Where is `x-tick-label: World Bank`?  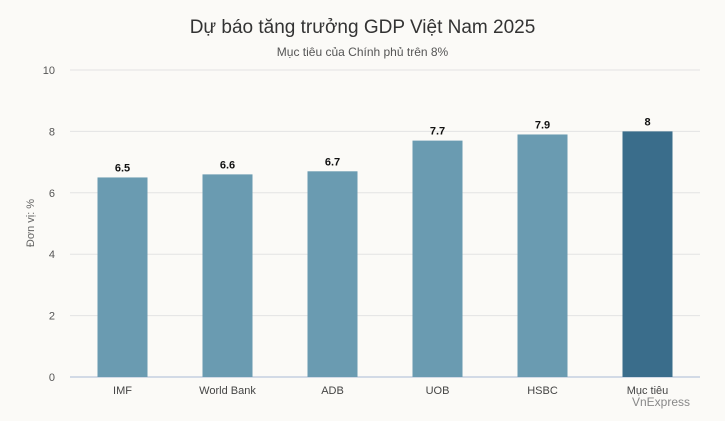 x-tick-label: World Bank is located at coordinates (227, 391).